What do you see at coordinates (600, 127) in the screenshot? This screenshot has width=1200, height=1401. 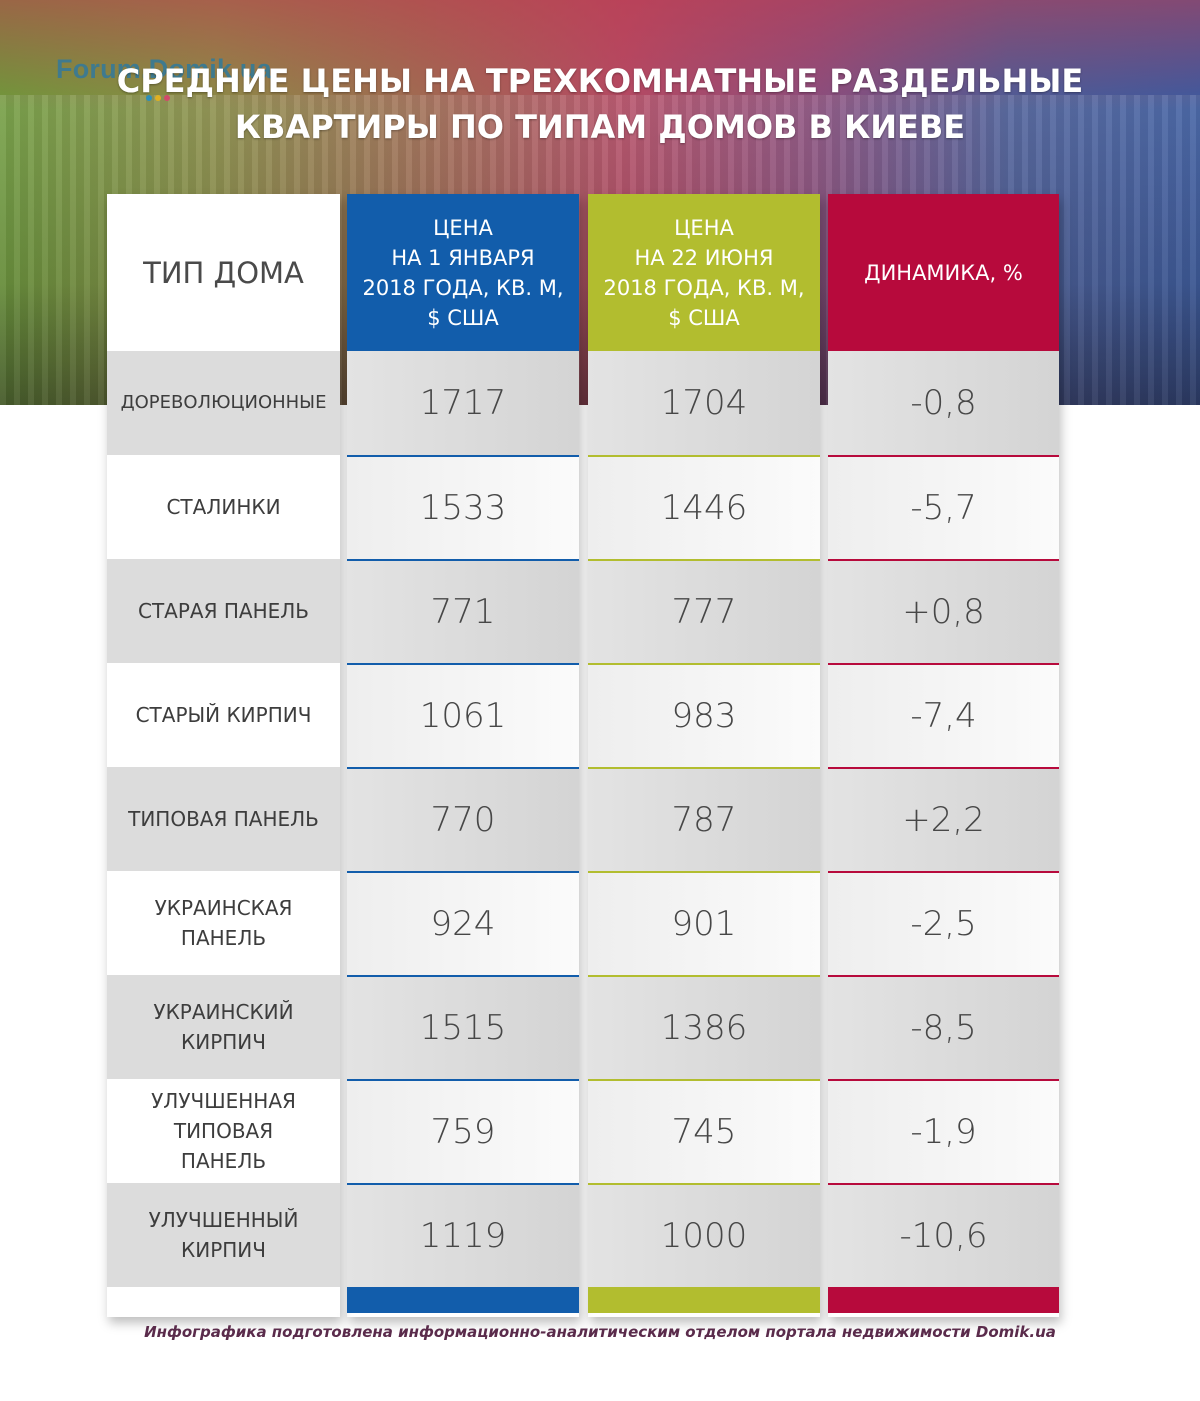 I see `chart-title-line: КВАРТИРЫ ПО ТИПАМ ДОМОВ В КИЕВЕ` at bounding box center [600, 127].